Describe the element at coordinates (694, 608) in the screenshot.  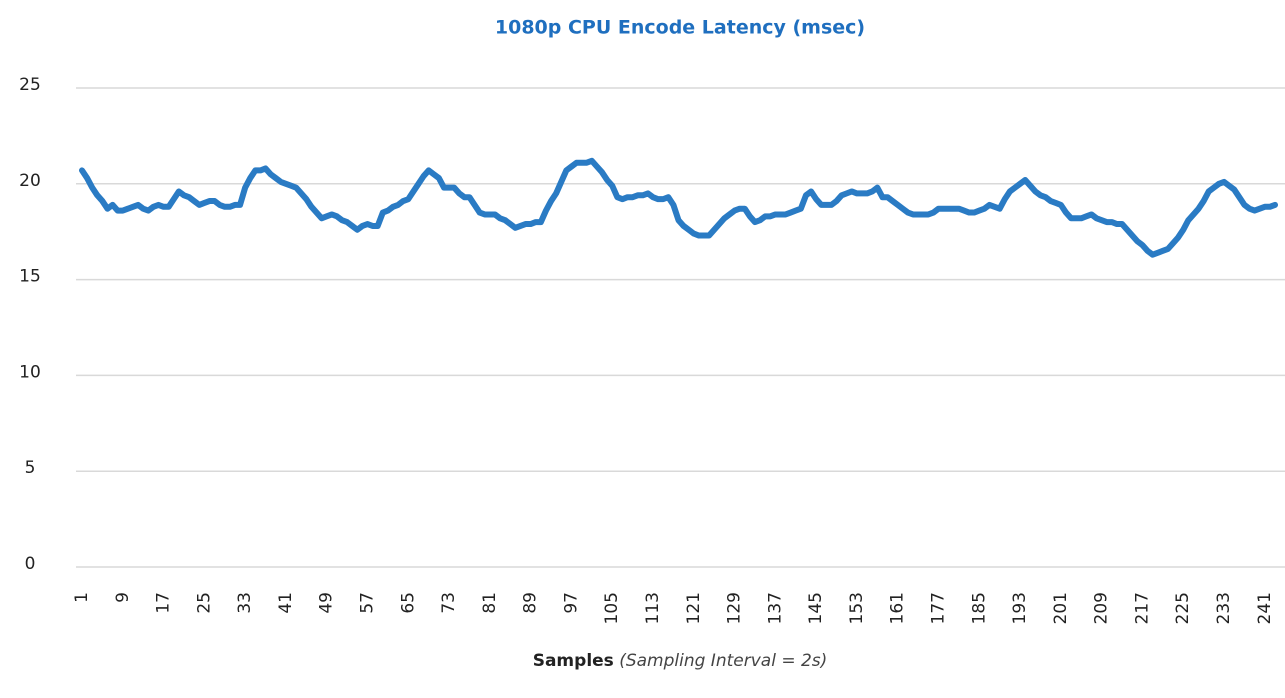
I see `x-tick-label: 121` at that location.